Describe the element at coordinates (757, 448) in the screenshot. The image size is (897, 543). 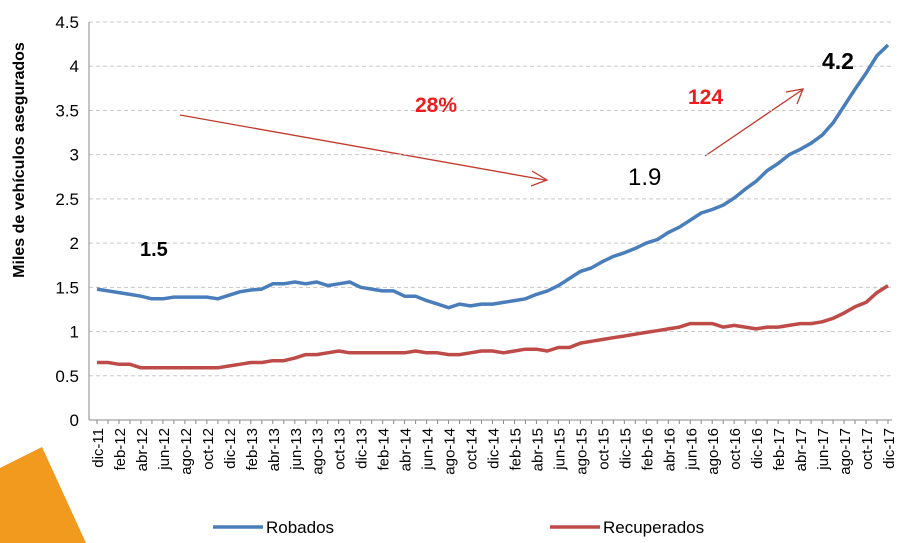
I see `x-tick-label: dic-16` at that location.